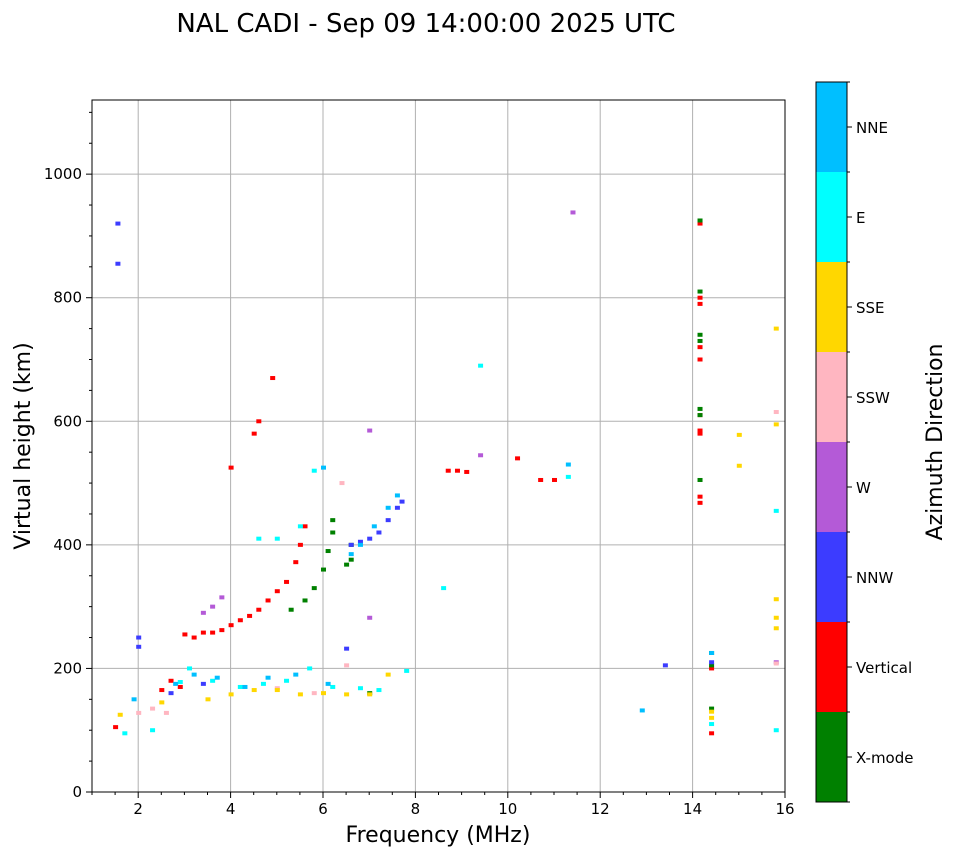 This screenshot has height=857, width=958. Describe the element at coordinates (872, 128) in the screenshot. I see `colorbar-tick-label: NNE` at that location.